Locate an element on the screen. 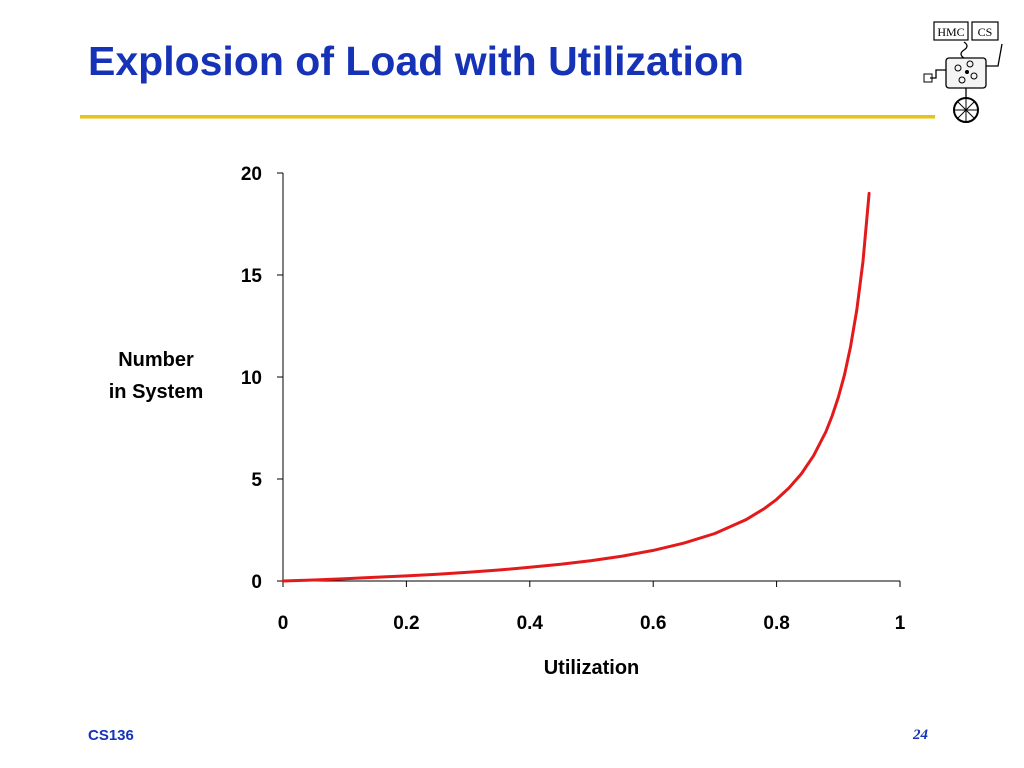 This screenshot has width=1024, height=768. y-axis-label: in System is located at coordinates (156, 392).